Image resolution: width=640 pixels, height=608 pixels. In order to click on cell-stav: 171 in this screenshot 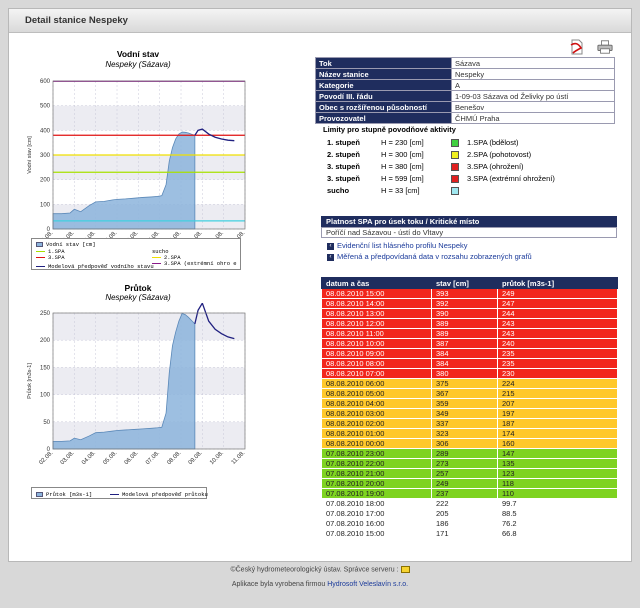, I will do `click(464, 533)`.